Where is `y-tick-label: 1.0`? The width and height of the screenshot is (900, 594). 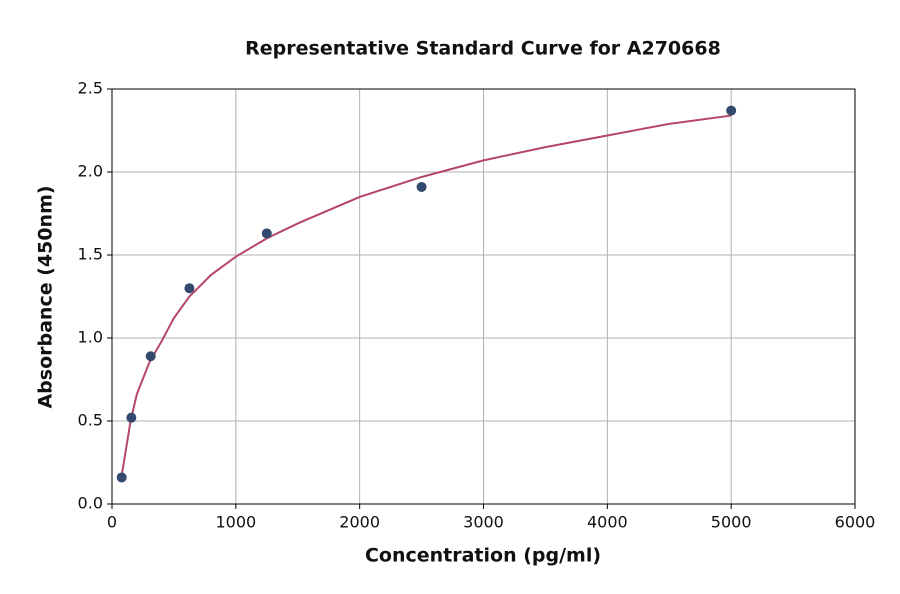
y-tick-label: 1.0 is located at coordinates (90, 337).